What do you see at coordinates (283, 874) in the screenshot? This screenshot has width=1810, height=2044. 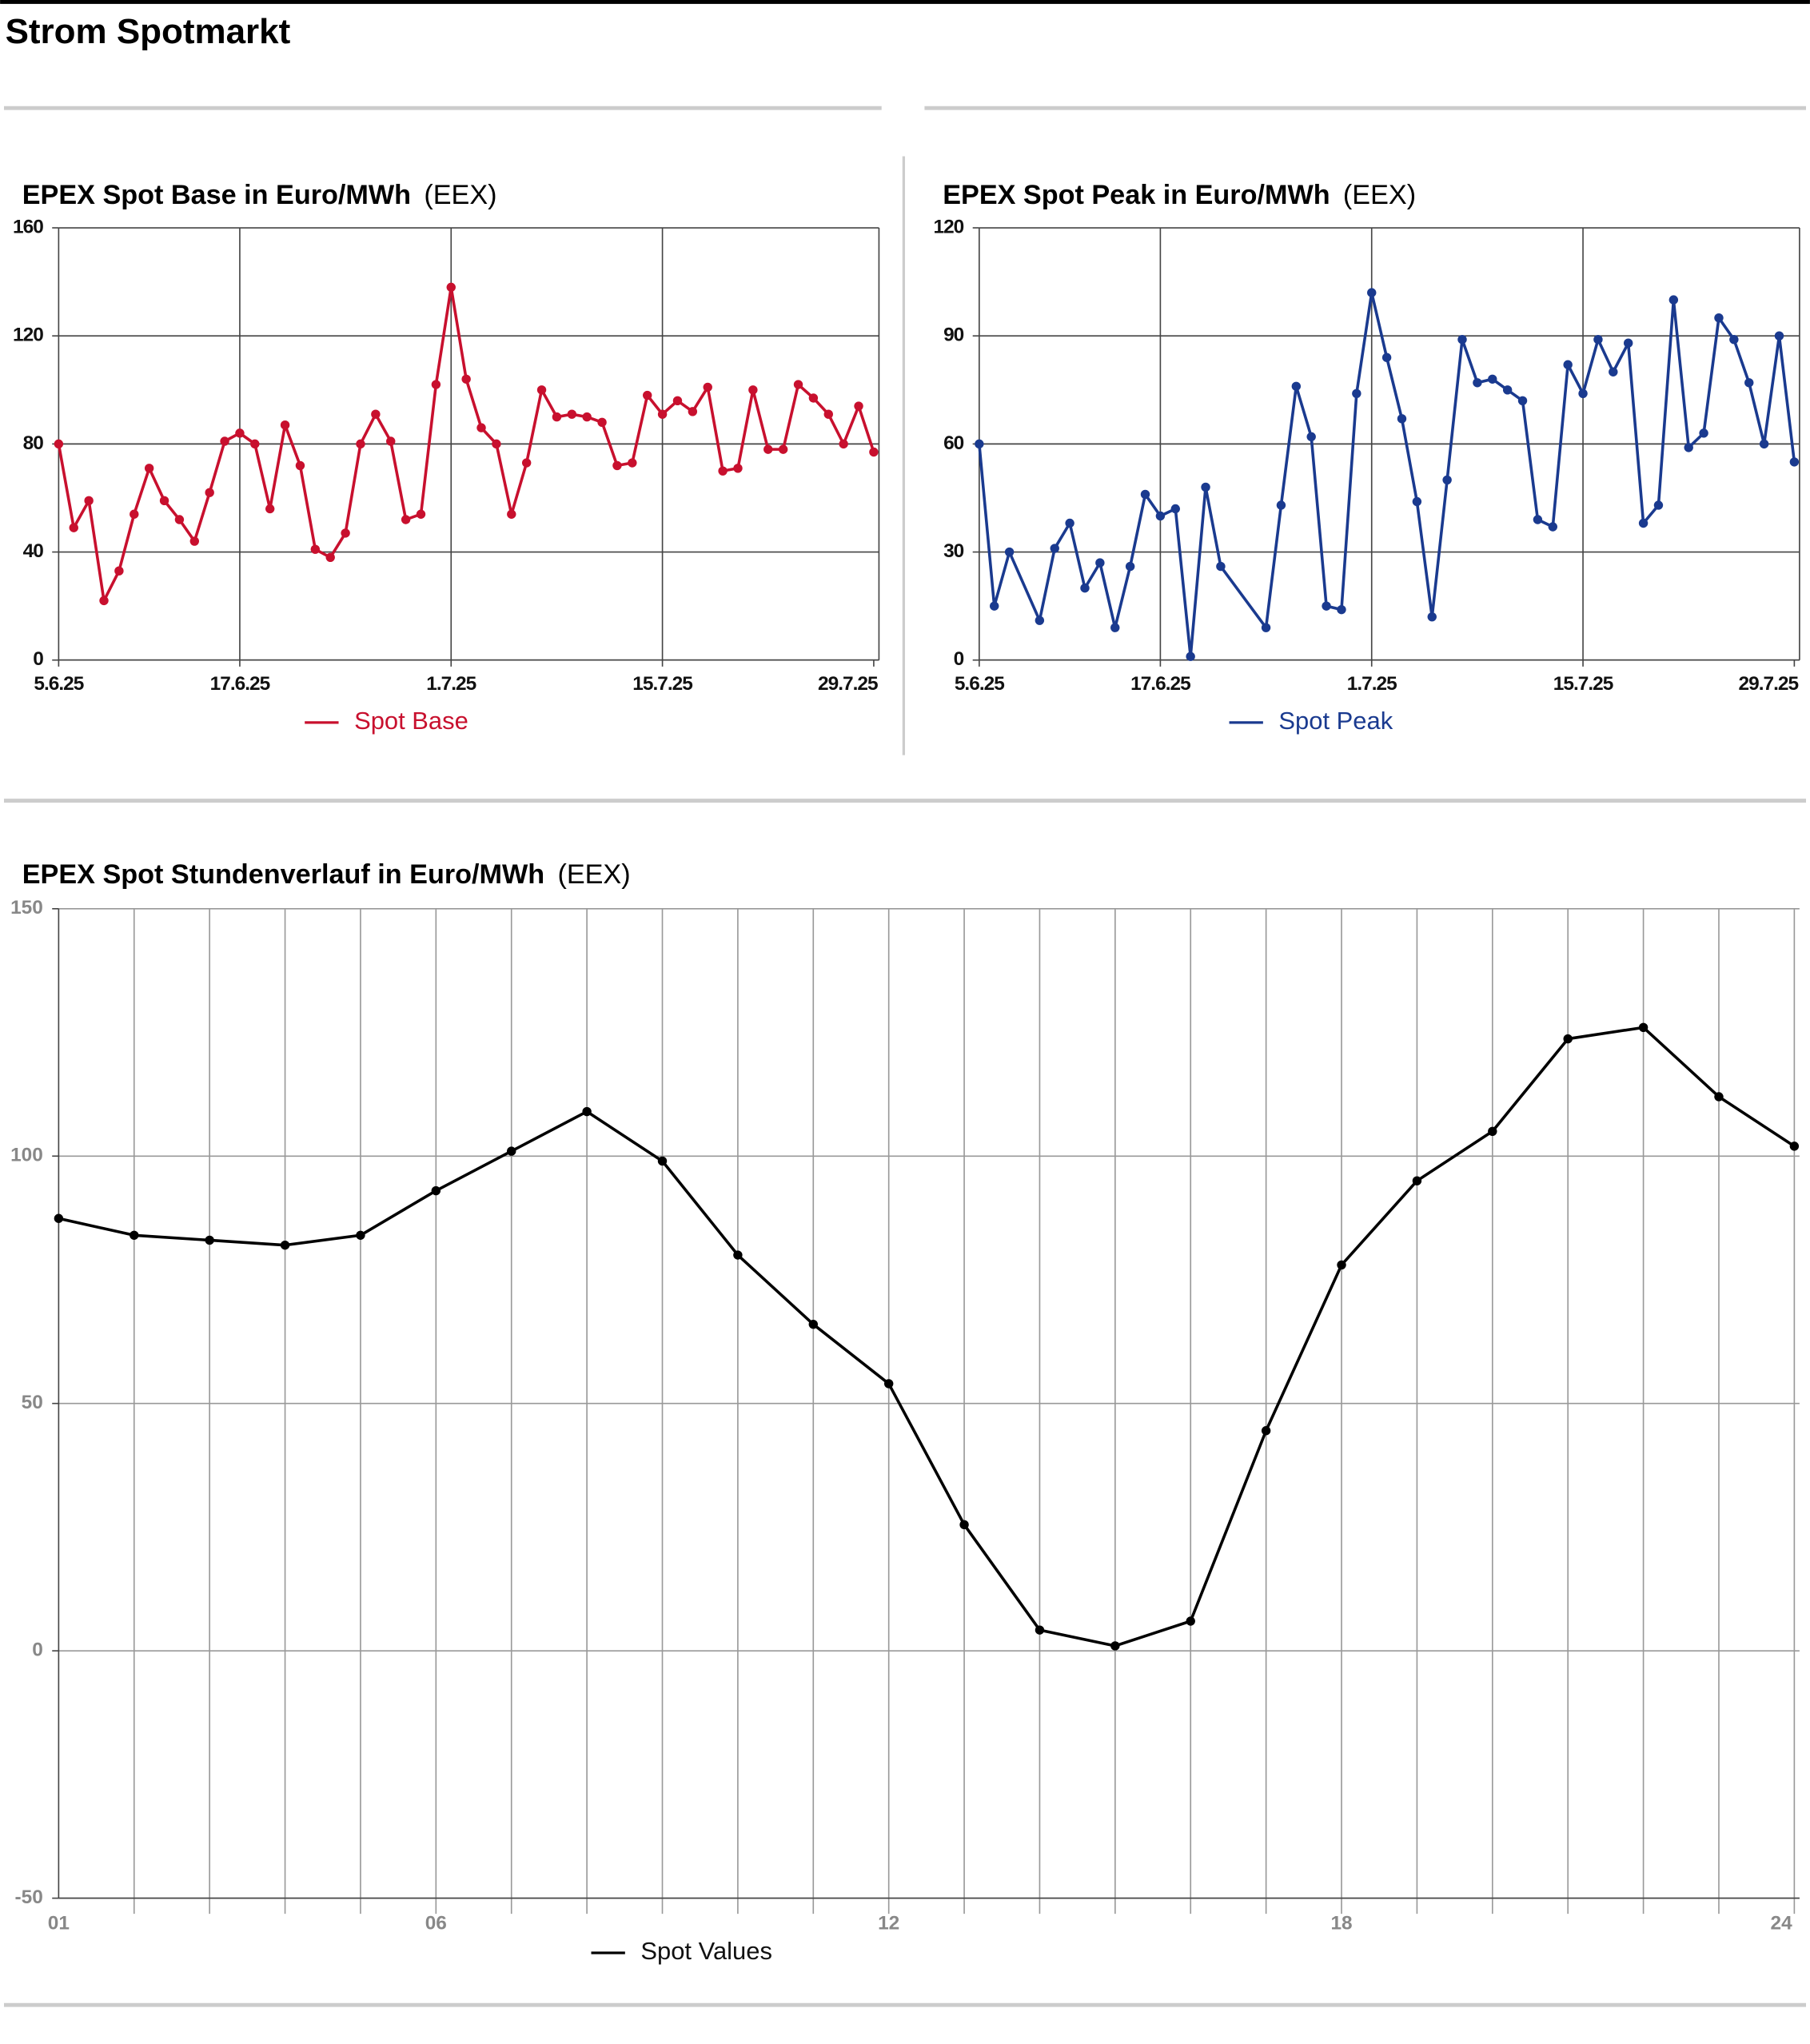 I see `chart-title: EPEX Spot Stundenverlauf in Euro/MWh` at bounding box center [283, 874].